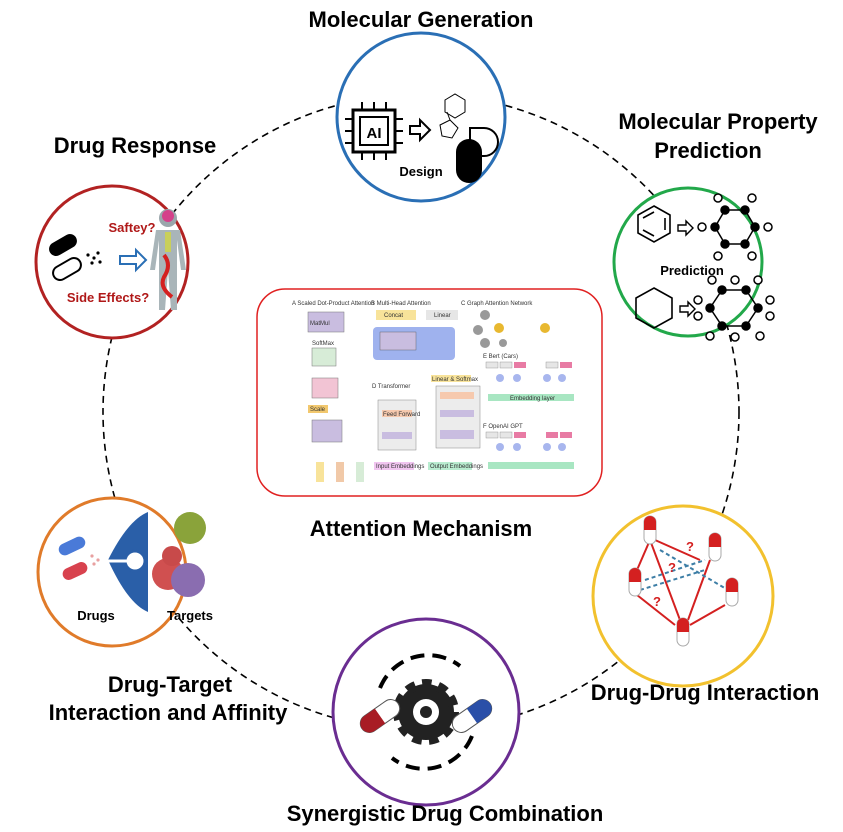 This screenshot has height=832, width=843. I want to click on svg-text: MatMul, so click(320, 324).